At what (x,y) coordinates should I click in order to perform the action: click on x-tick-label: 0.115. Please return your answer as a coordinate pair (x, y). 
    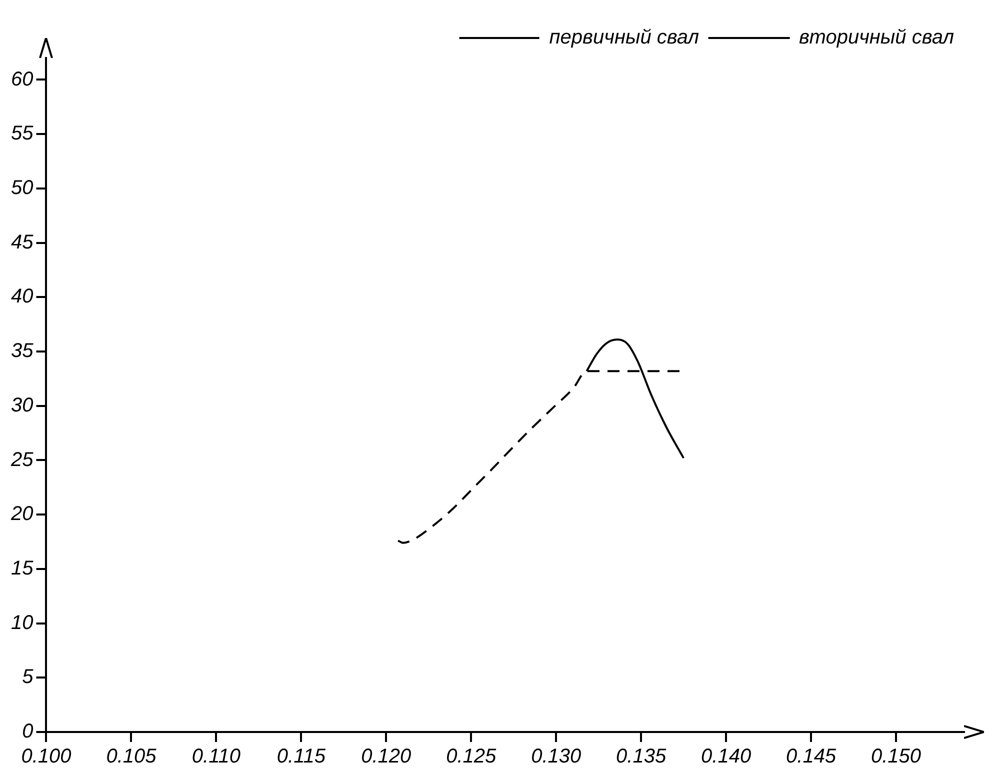
    Looking at the image, I should click on (301, 757).